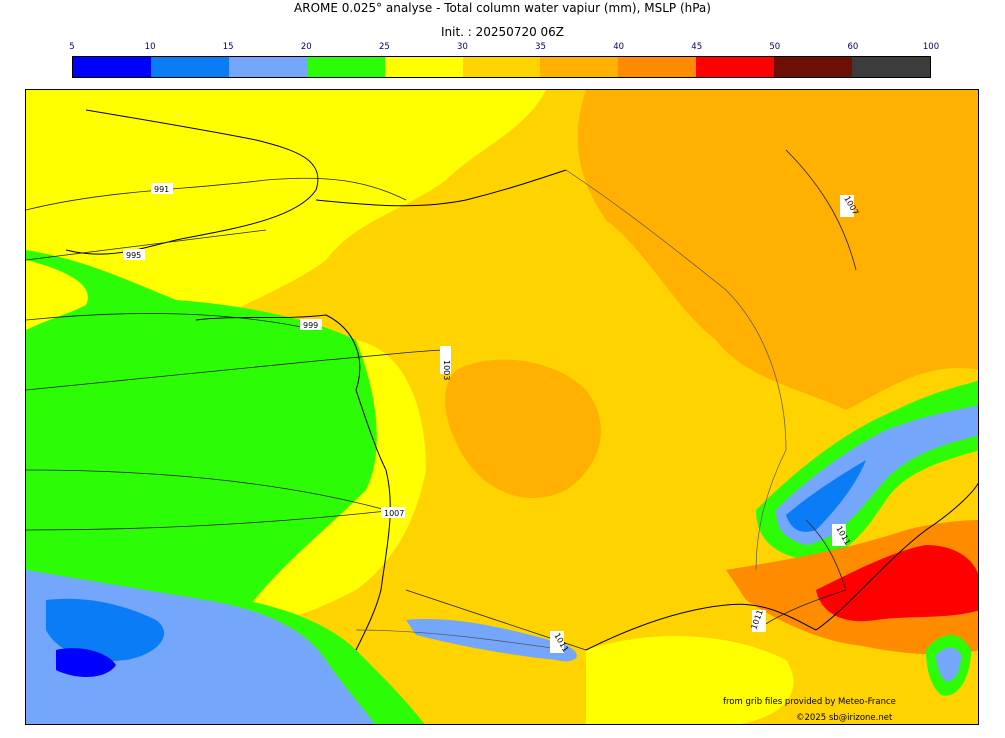 This screenshot has width=1005, height=738. Describe the element at coordinates (211, 520) in the screenshot. I see `isobar-1007-south` at that location.